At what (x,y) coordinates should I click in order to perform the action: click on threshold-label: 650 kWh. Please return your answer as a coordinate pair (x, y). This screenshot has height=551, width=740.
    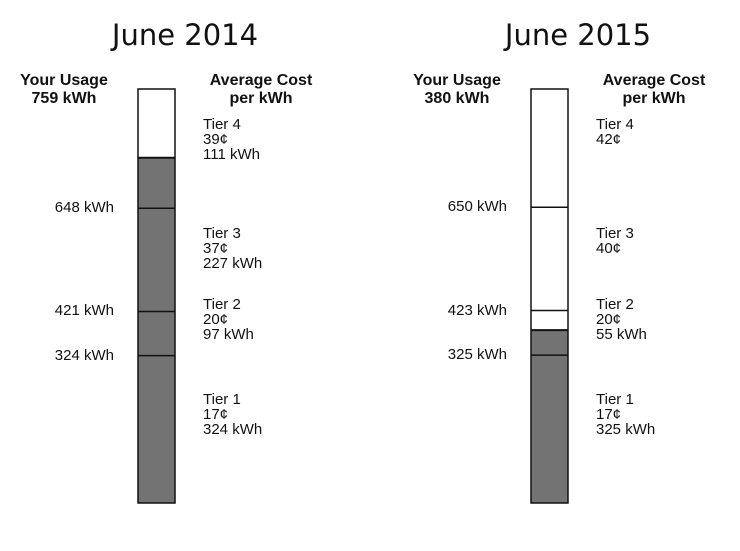
    Looking at the image, I should click on (477, 207).